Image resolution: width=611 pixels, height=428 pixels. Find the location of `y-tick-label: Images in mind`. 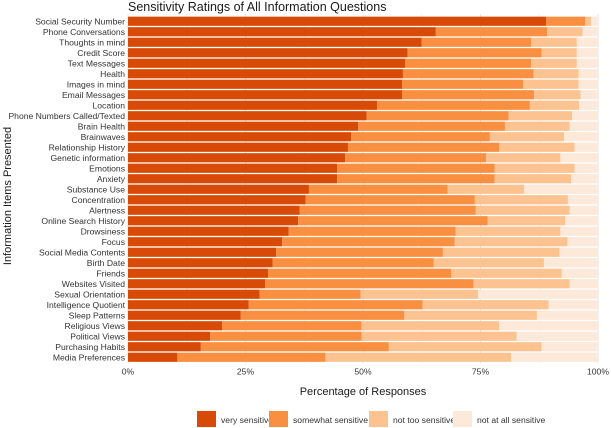

y-tick-label: Images in mind is located at coordinates (96, 84).